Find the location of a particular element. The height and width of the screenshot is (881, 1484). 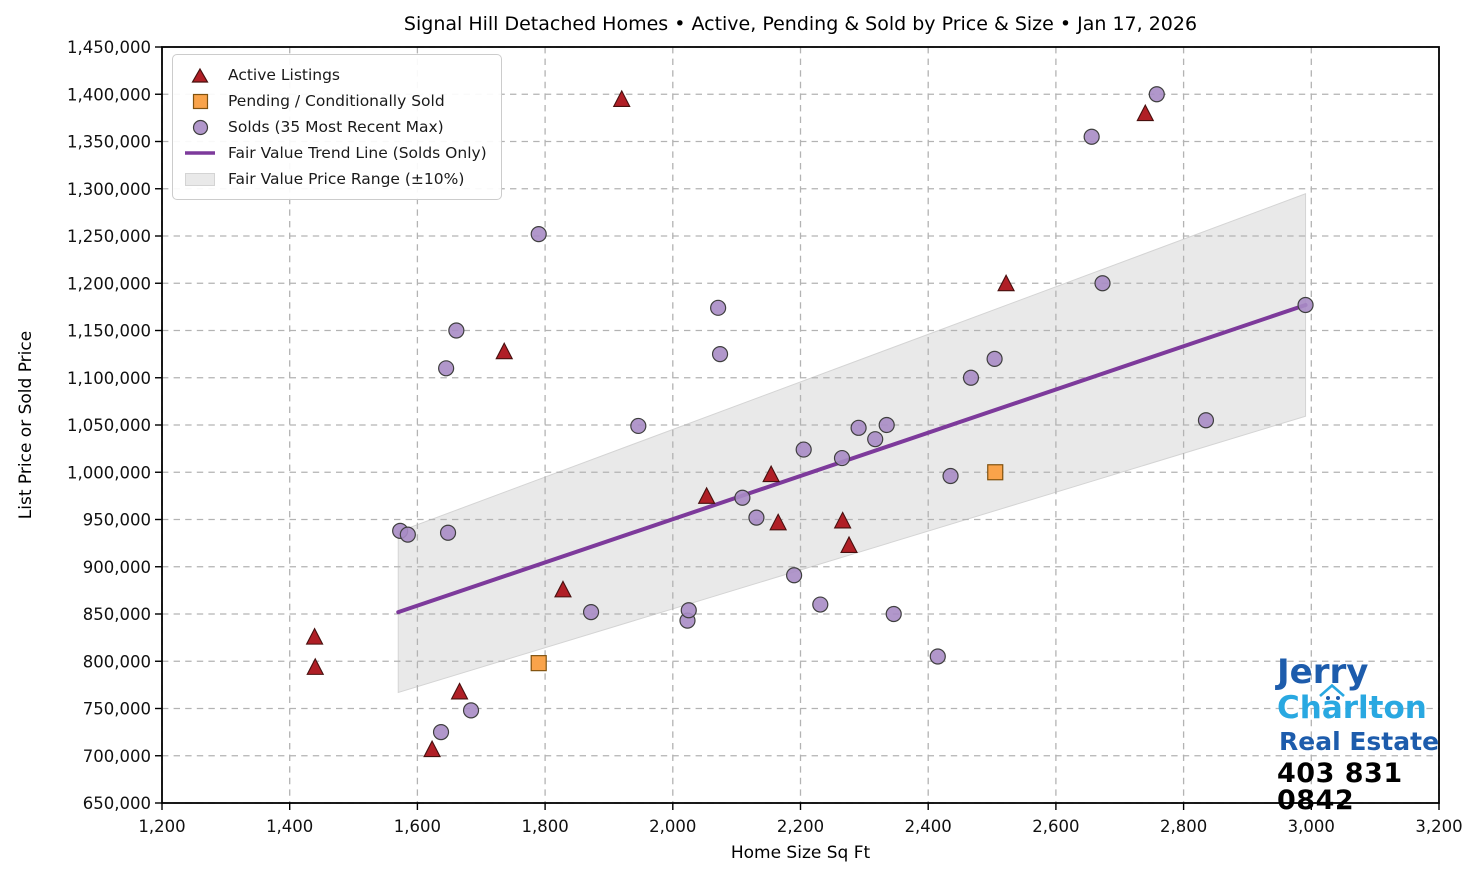

logo-last-name: Ch arlton is located at coordinates (1380, 704).